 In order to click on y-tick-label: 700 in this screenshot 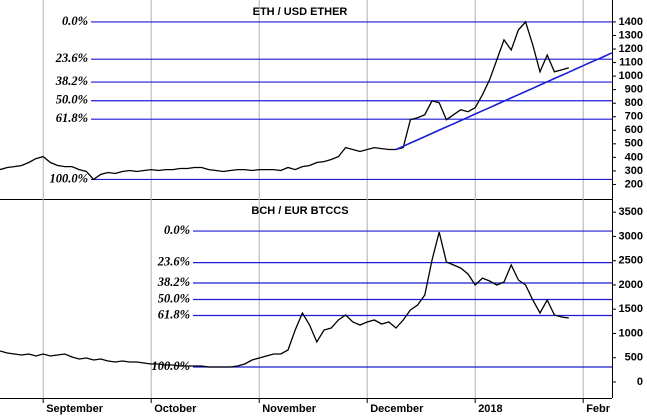, I will do `click(634, 117)`.